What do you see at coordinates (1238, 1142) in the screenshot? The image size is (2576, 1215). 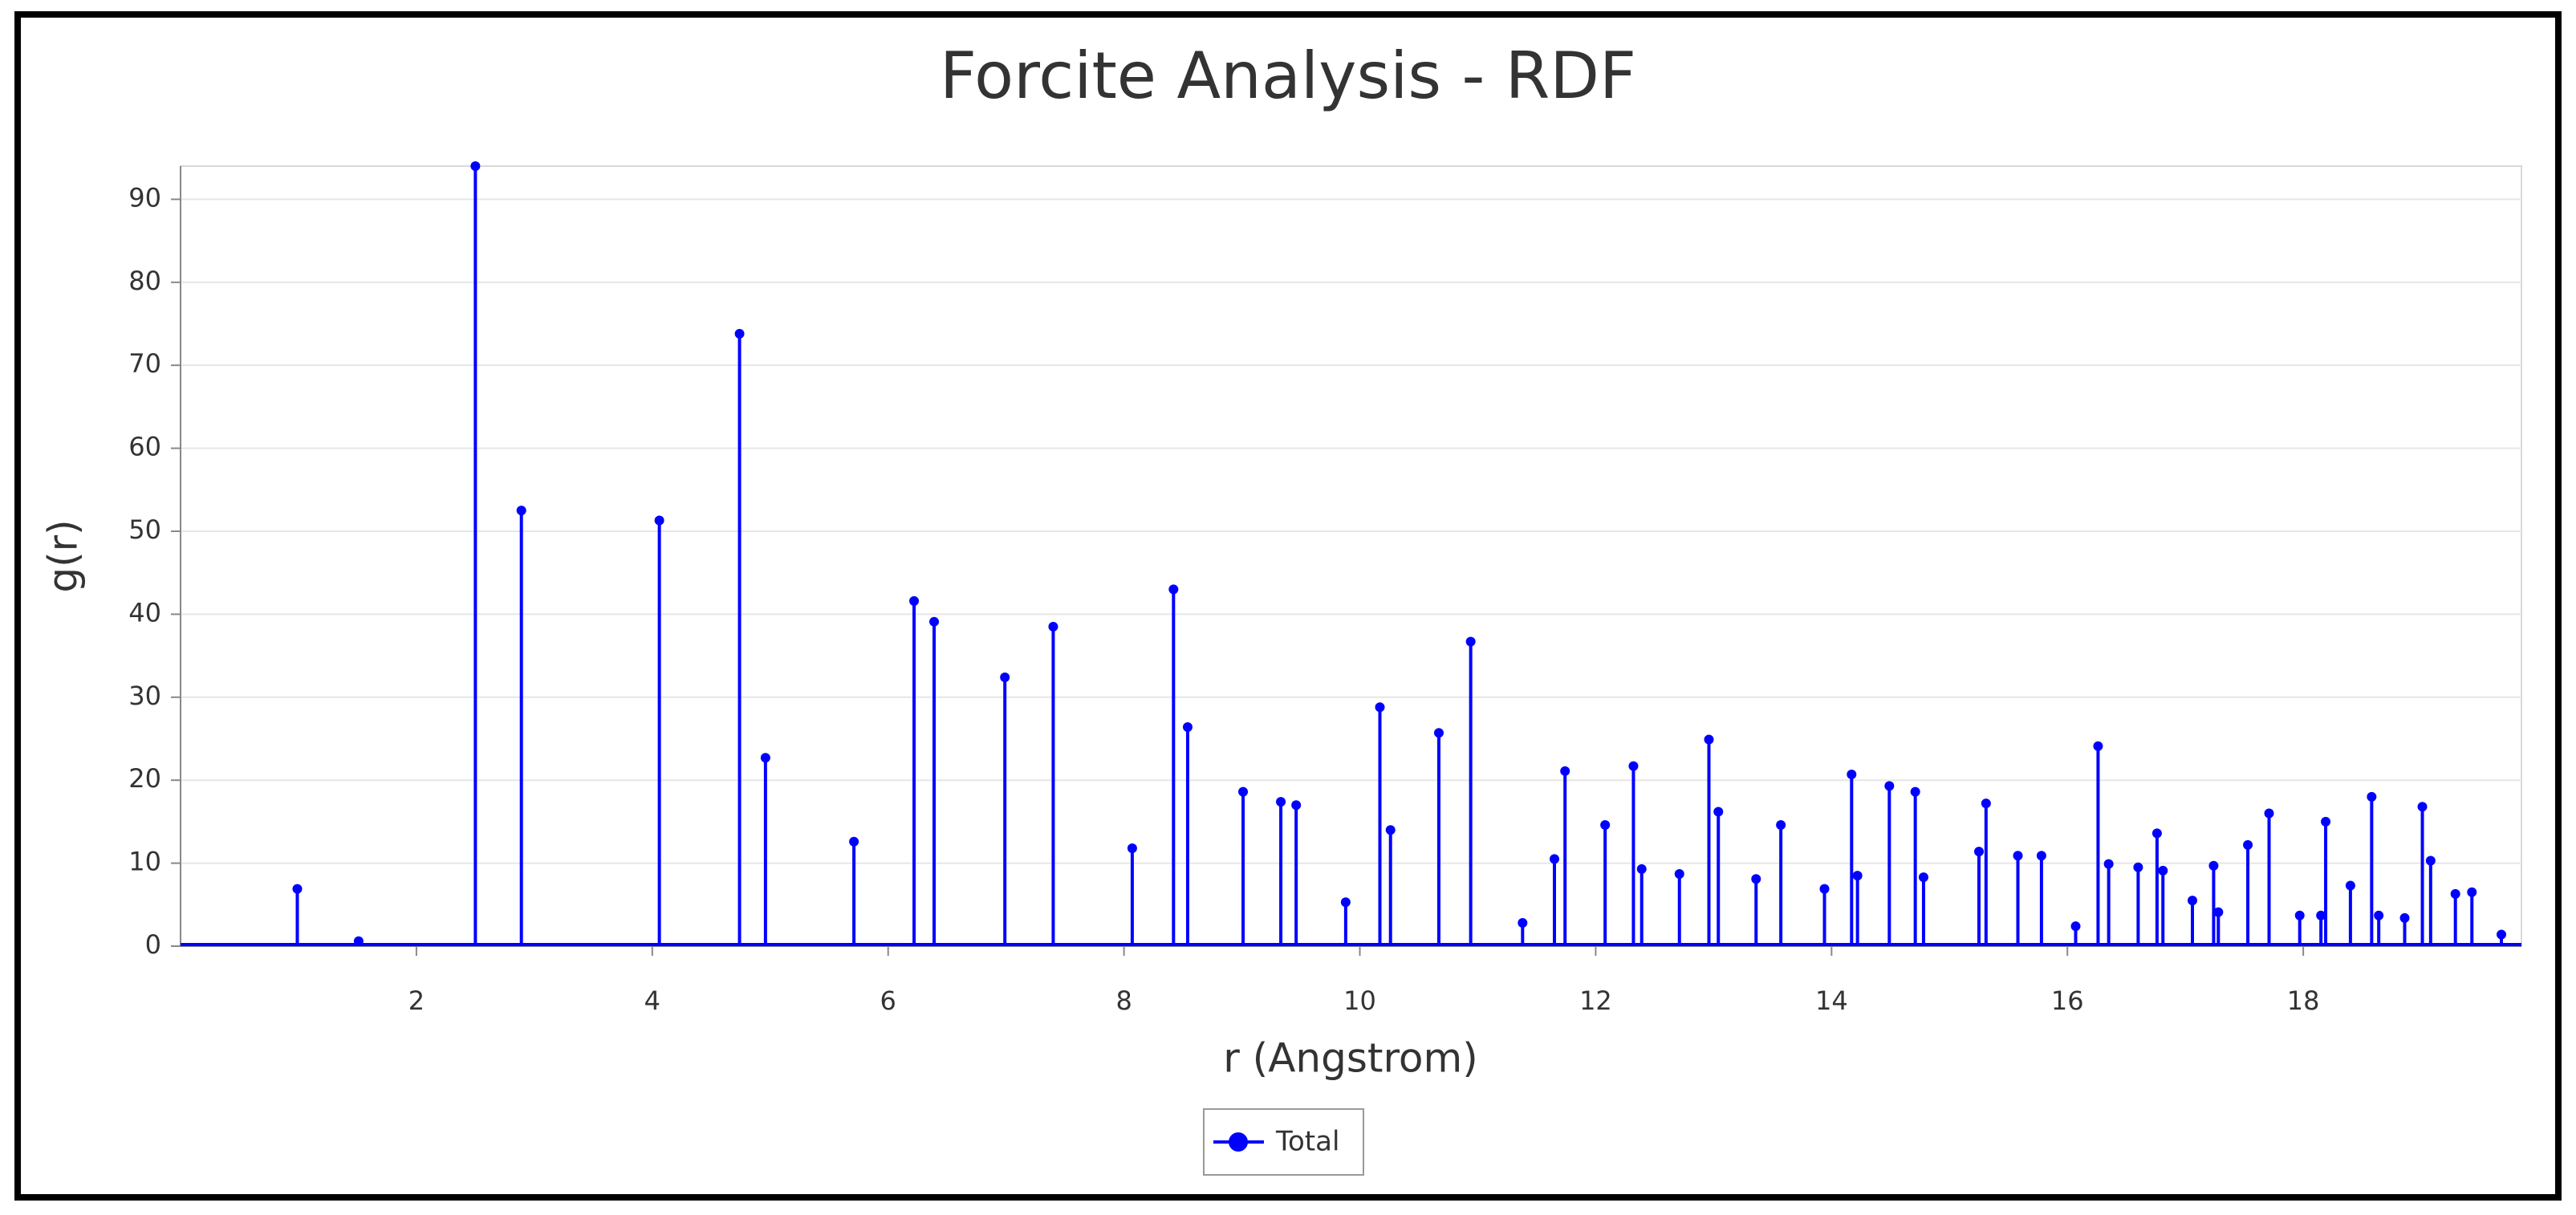 I see `legend-marker` at bounding box center [1238, 1142].